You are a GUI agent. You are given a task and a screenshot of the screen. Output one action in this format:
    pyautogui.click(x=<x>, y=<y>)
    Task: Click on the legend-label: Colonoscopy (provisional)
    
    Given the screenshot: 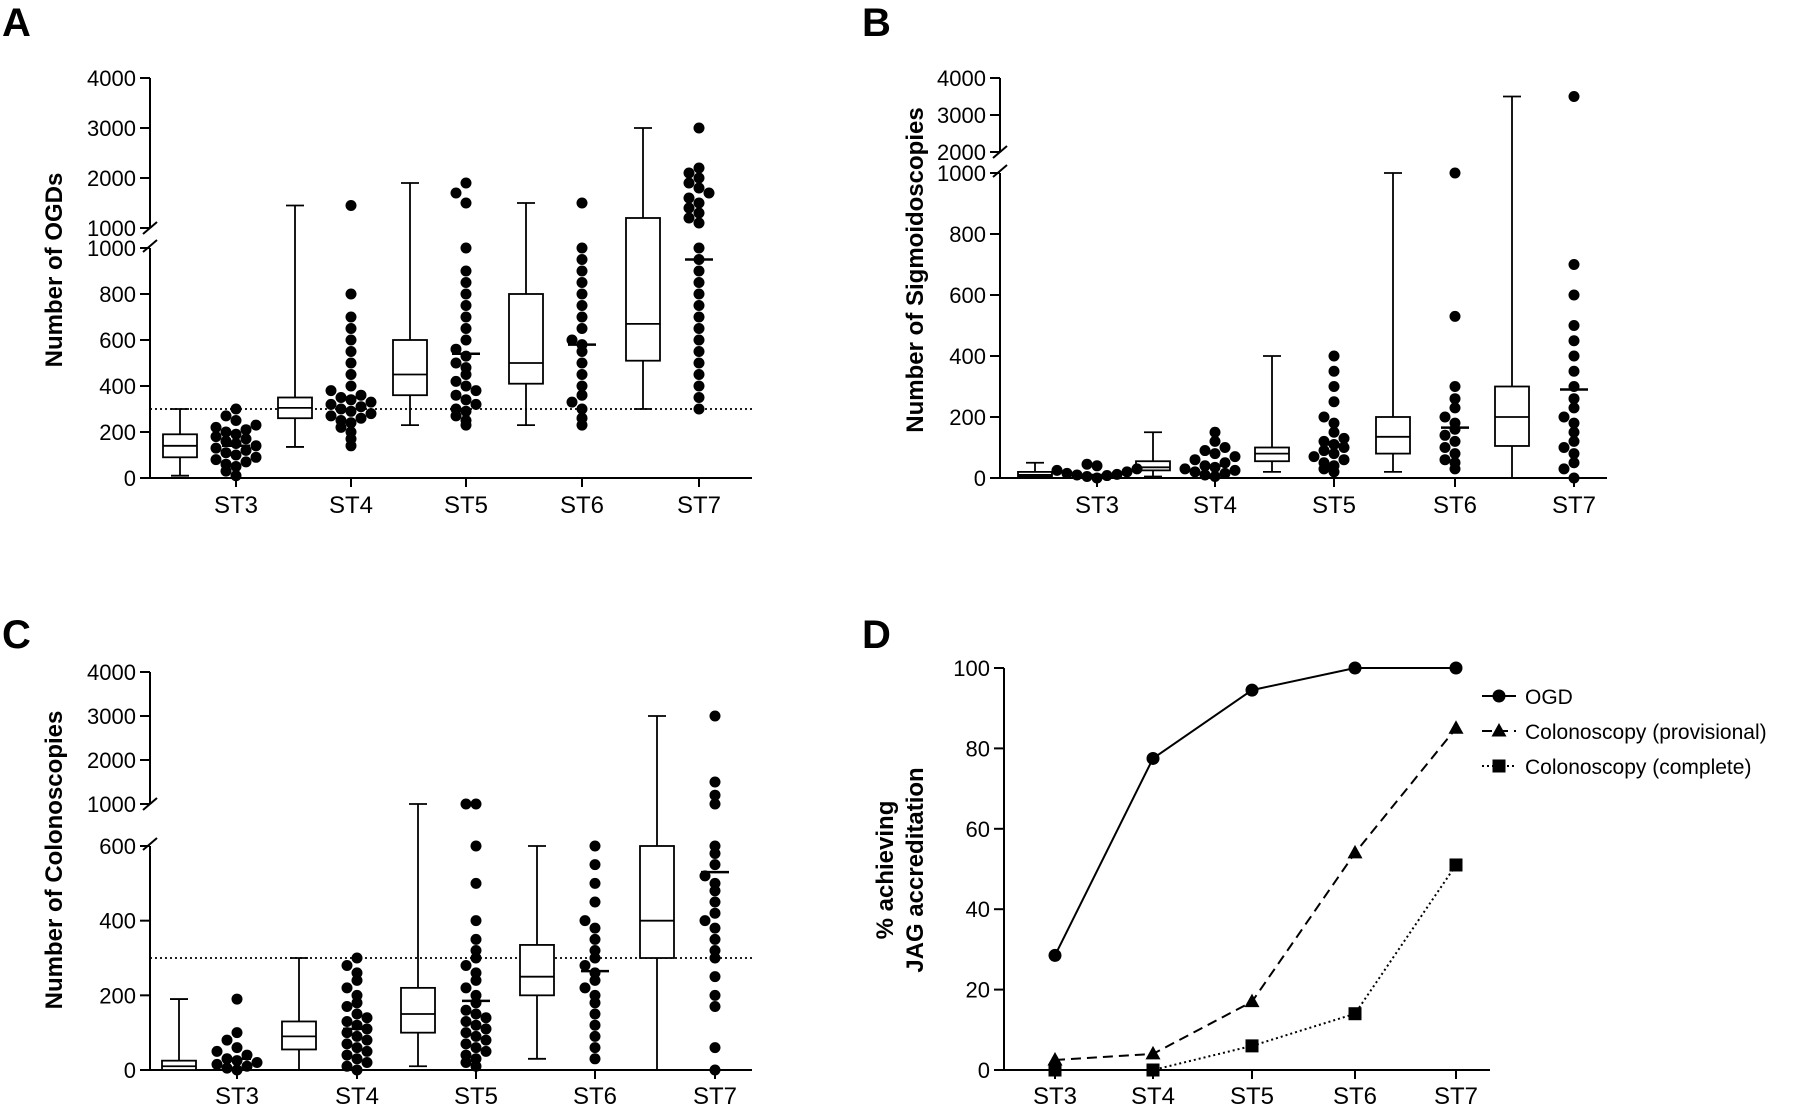 What is the action you would take?
    pyautogui.click(x=1646, y=732)
    